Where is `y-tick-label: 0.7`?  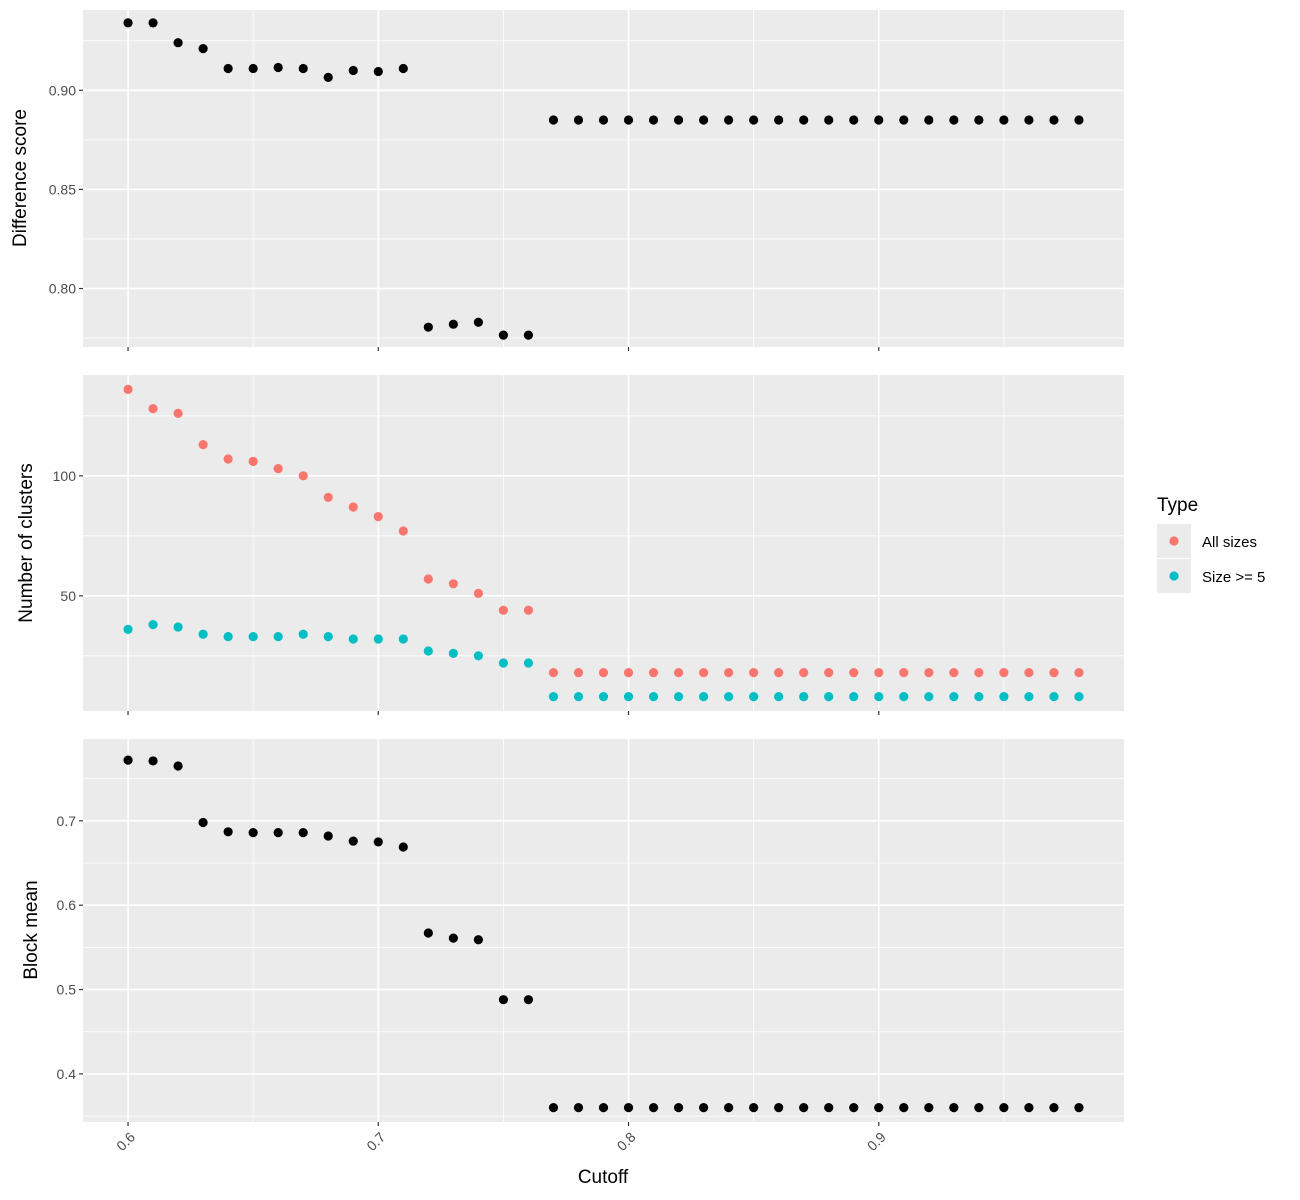 y-tick-label: 0.7 is located at coordinates (67, 821).